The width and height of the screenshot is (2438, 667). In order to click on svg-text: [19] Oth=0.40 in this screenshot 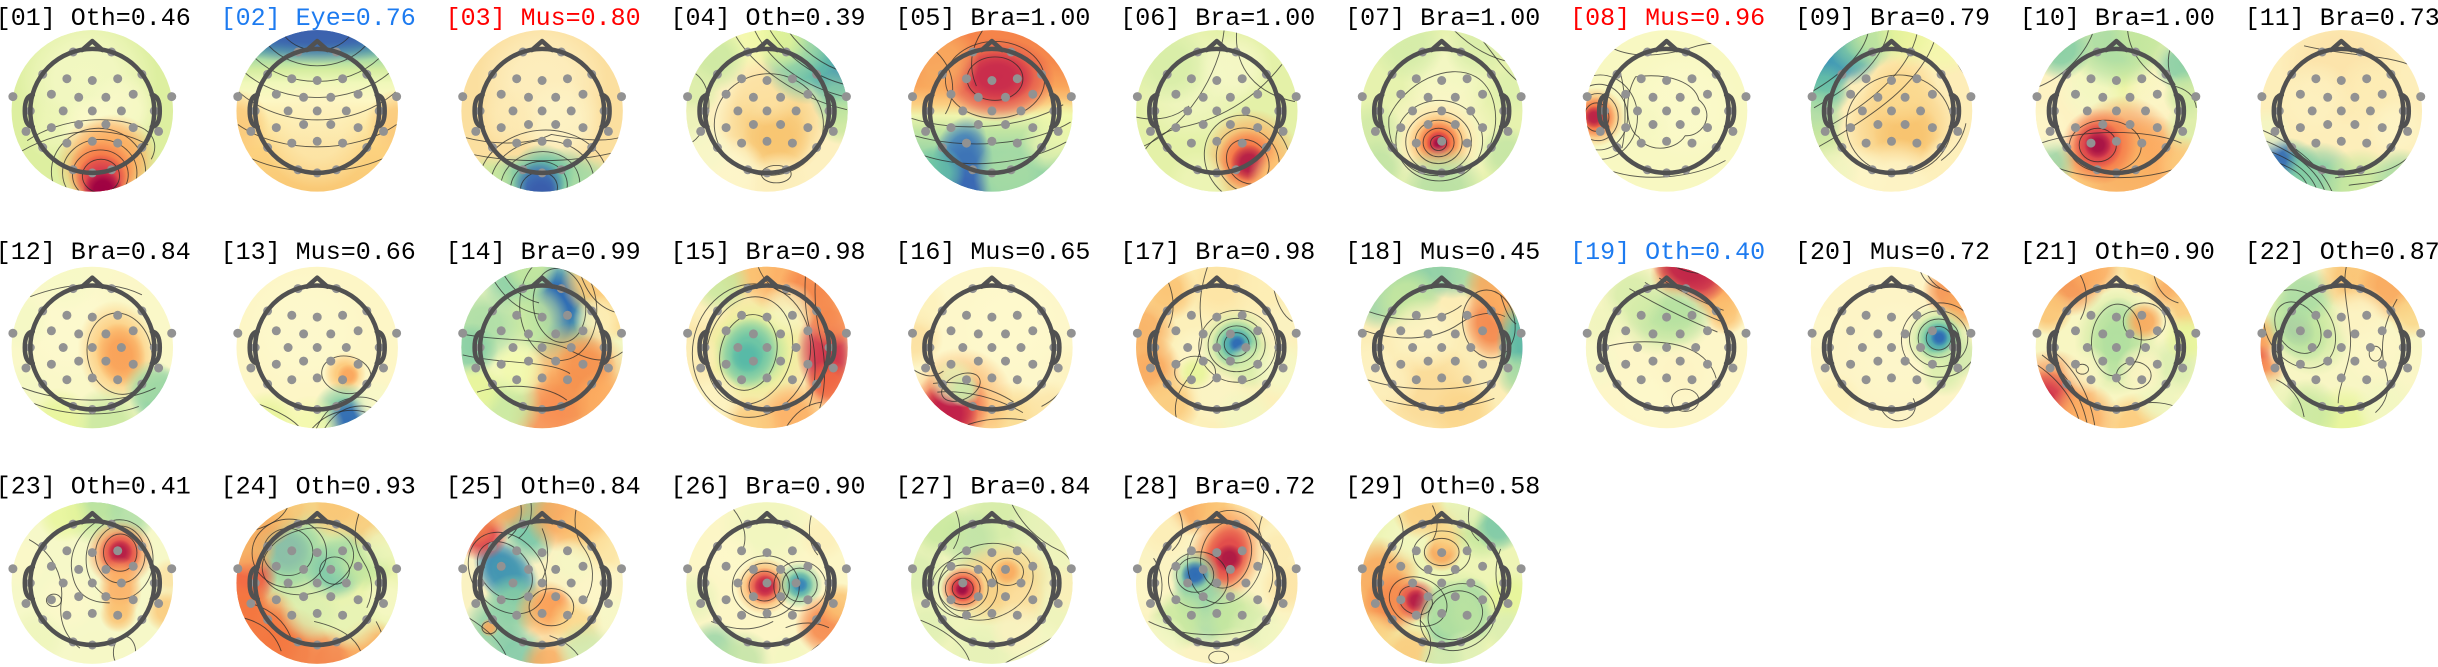, I will do `click(1667, 252)`.